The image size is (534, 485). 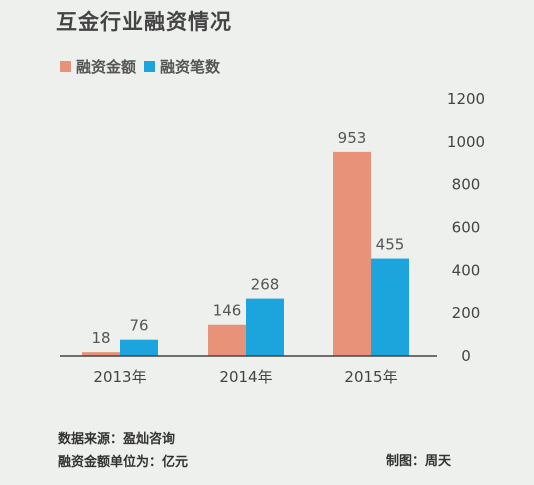 I want to click on legend-item-count: 融资笔数, so click(x=182, y=66).